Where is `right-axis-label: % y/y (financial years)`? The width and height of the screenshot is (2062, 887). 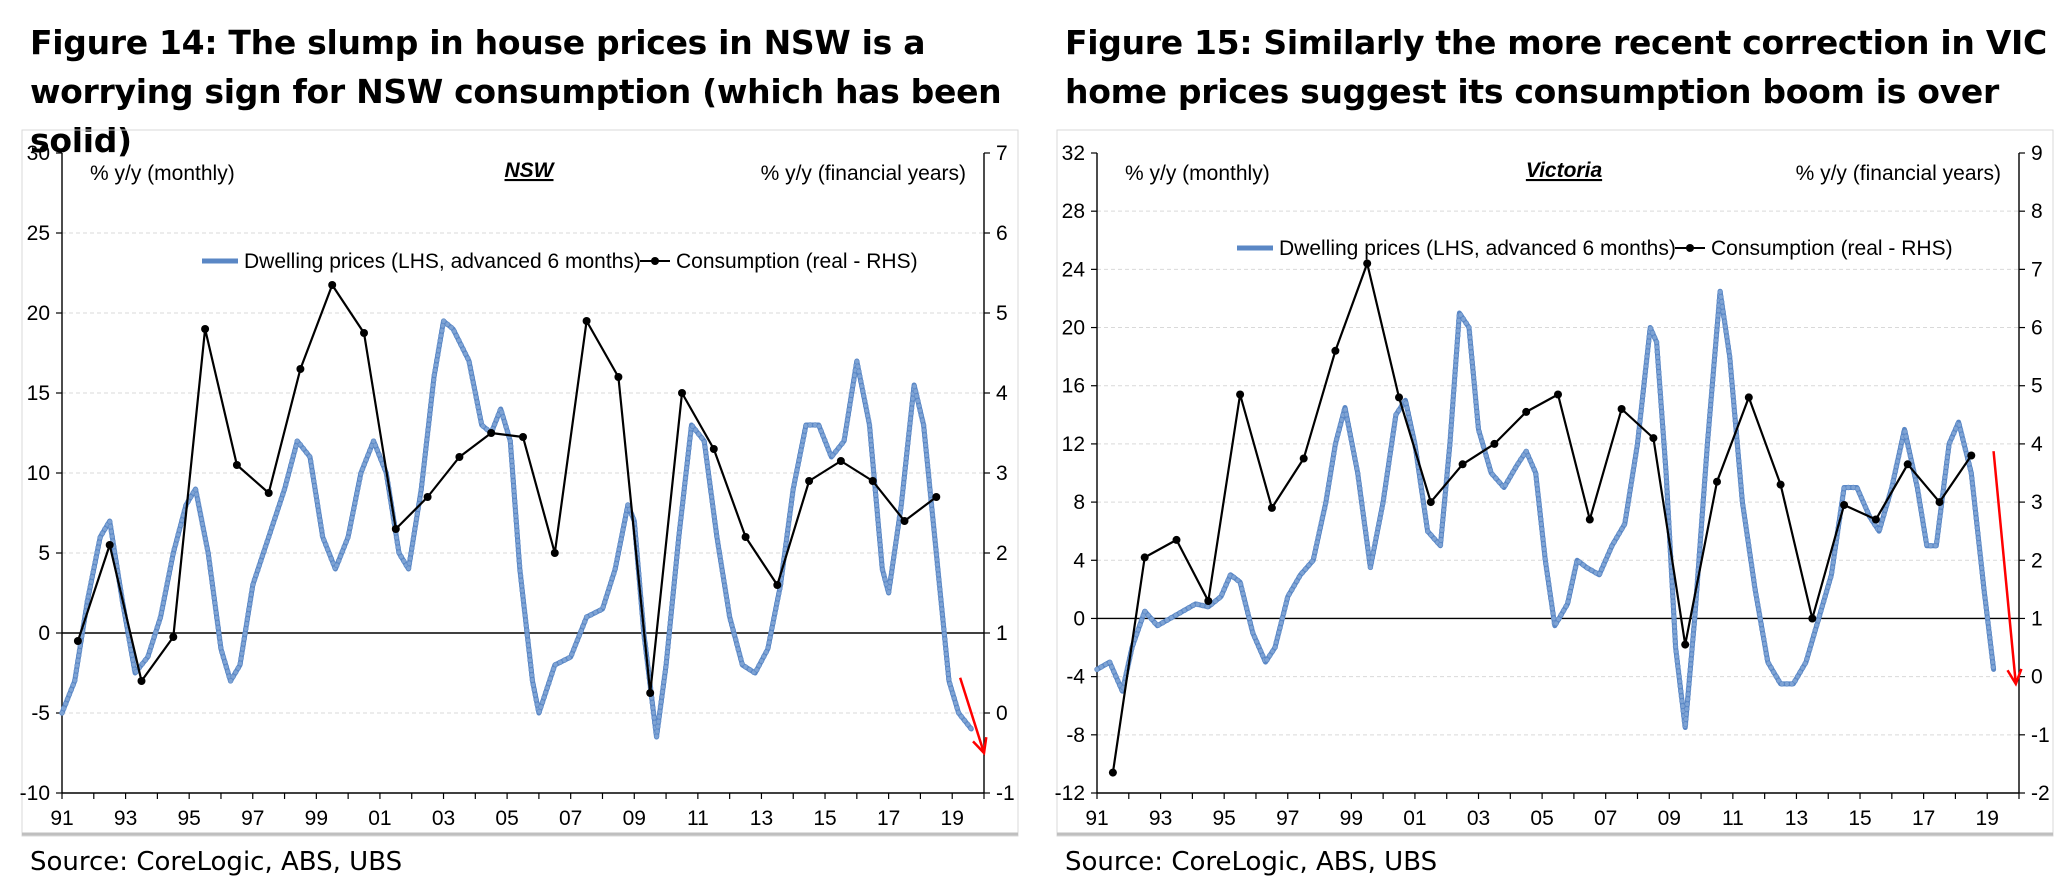 right-axis-label: % y/y (financial years) is located at coordinates (1898, 173).